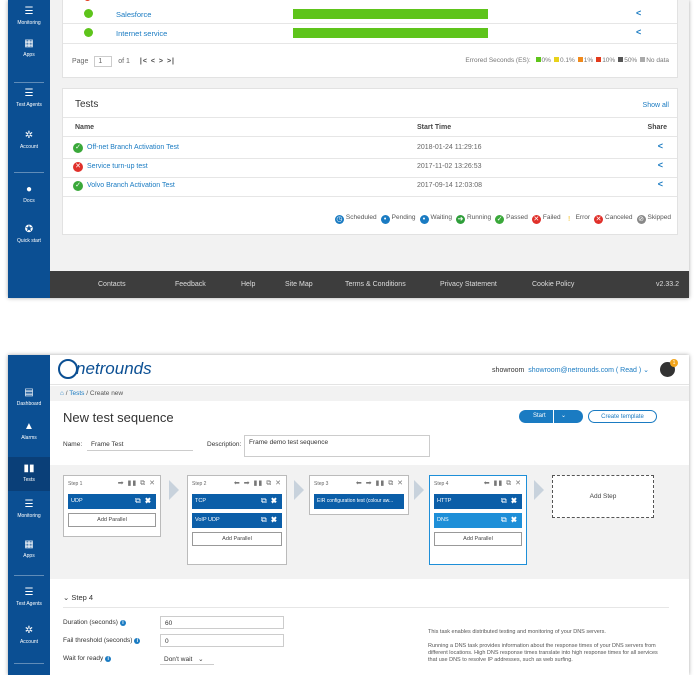 The width and height of the screenshot is (697, 675). What do you see at coordinates (553, 284) in the screenshot?
I see `footer-link: Cookie Policy` at bounding box center [553, 284].